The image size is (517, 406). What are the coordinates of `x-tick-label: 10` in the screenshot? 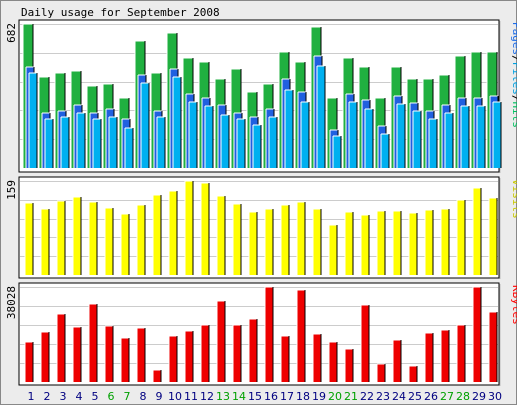 It's located at (175, 396).